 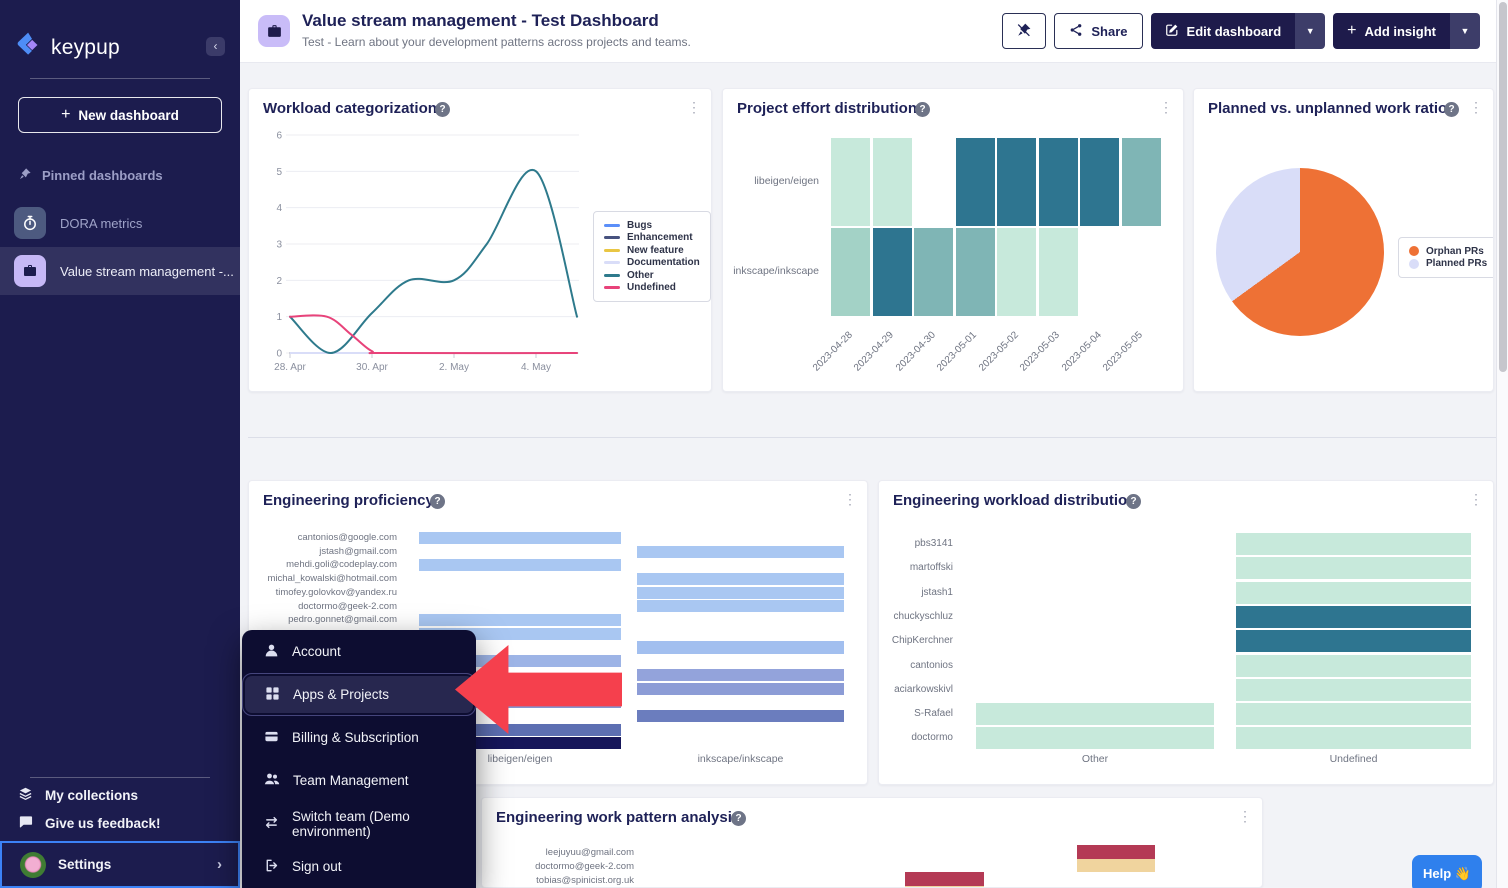 I want to click on svg-text: 0, so click(x=279, y=354).